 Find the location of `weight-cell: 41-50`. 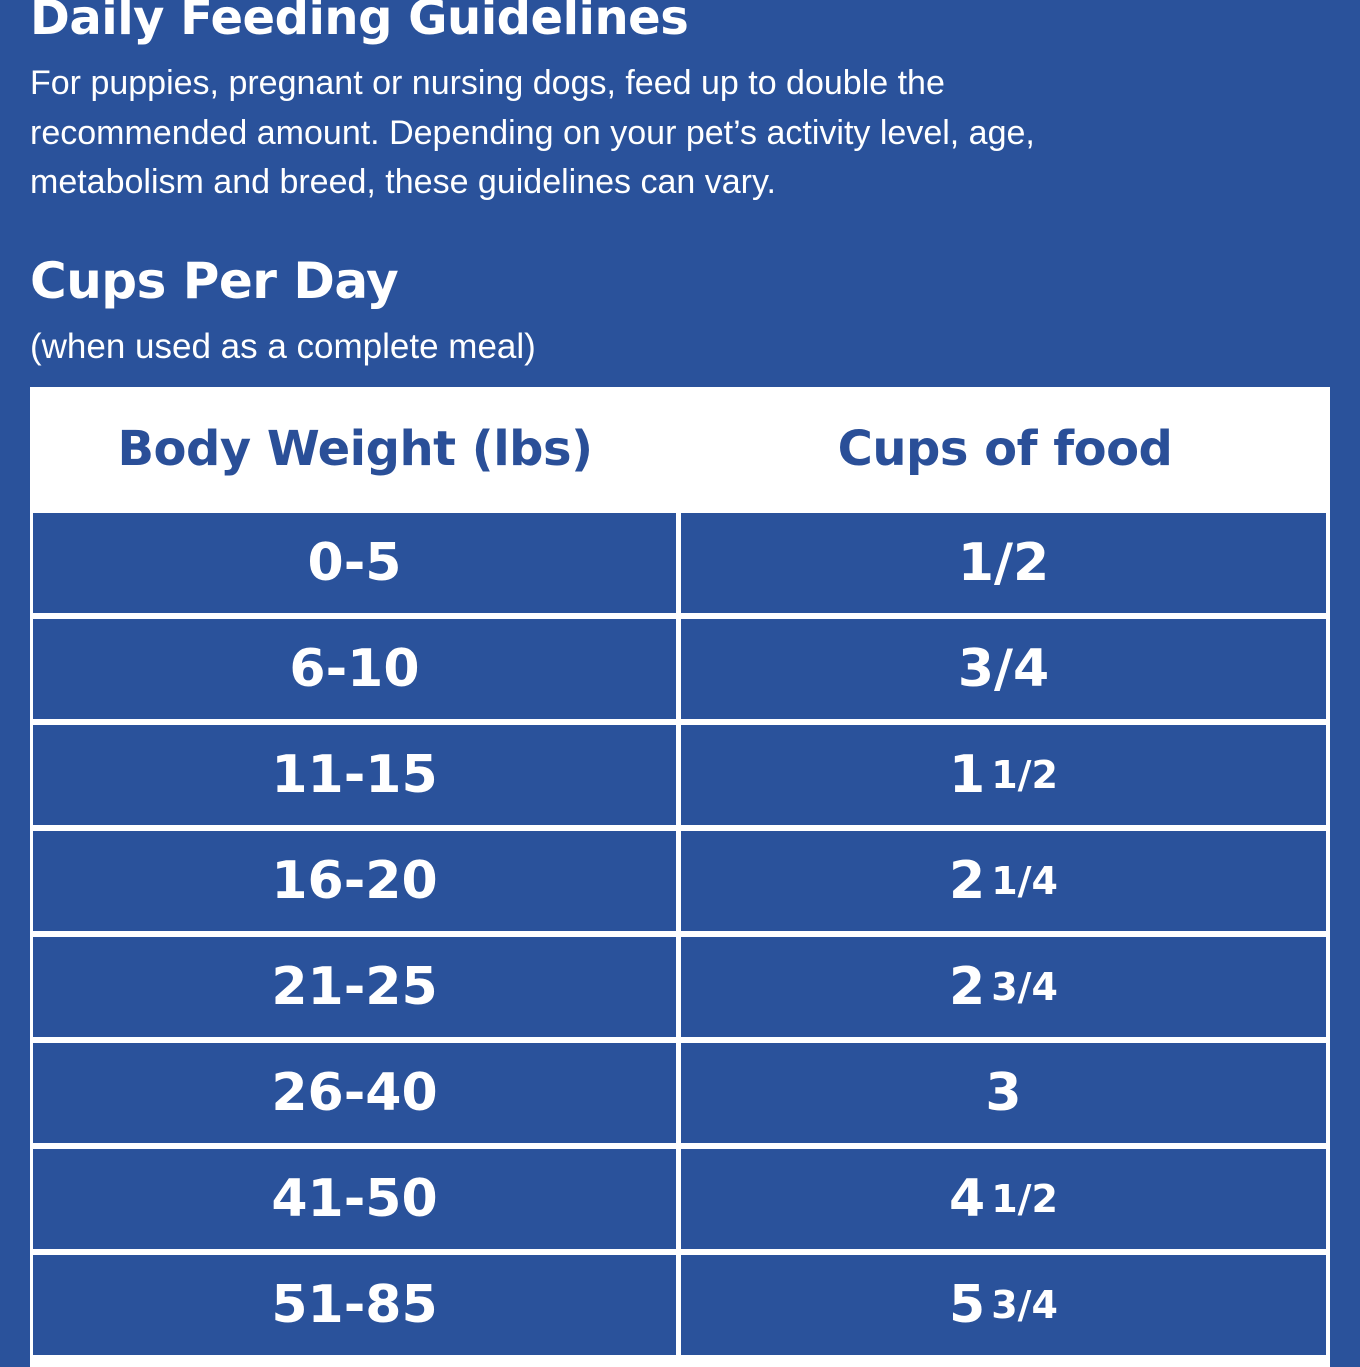

weight-cell: 41-50 is located at coordinates (354, 1199).